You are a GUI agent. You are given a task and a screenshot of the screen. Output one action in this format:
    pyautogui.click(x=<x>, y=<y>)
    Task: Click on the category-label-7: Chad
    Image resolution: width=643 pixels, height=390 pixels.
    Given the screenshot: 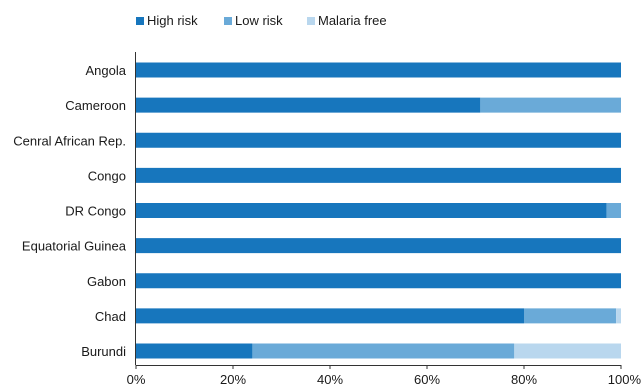 What is the action you would take?
    pyautogui.click(x=110, y=316)
    